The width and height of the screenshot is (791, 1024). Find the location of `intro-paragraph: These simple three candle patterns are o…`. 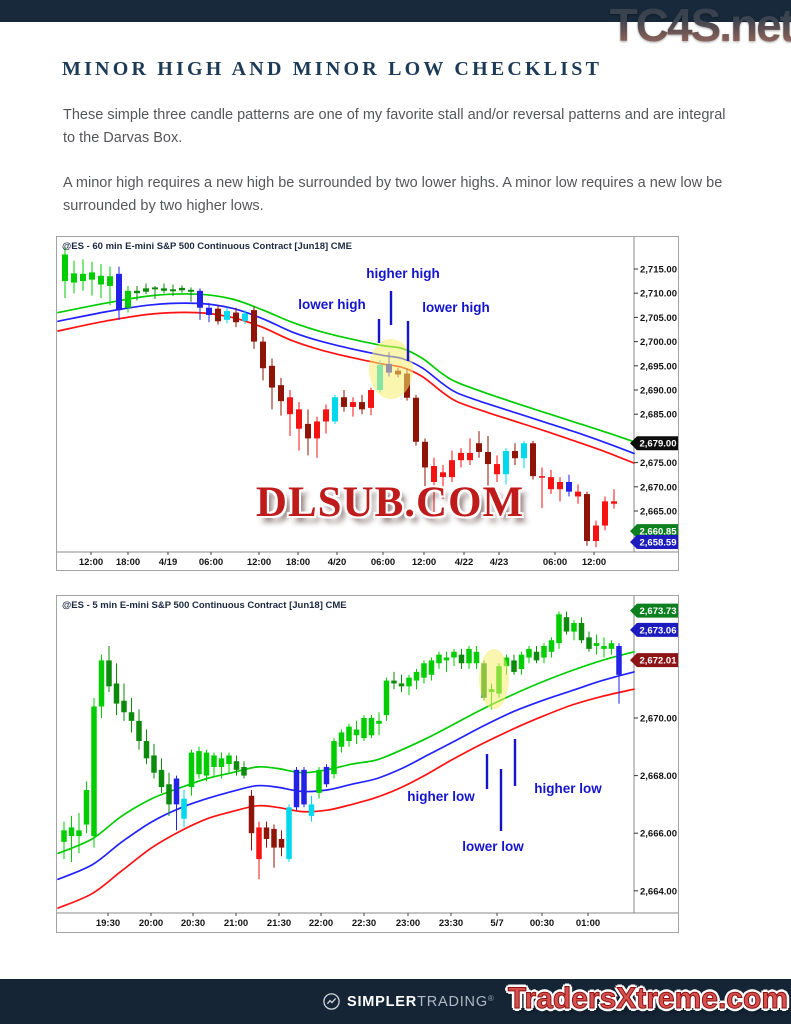

intro-paragraph: These simple three candle patterns are o… is located at coordinates (394, 127).